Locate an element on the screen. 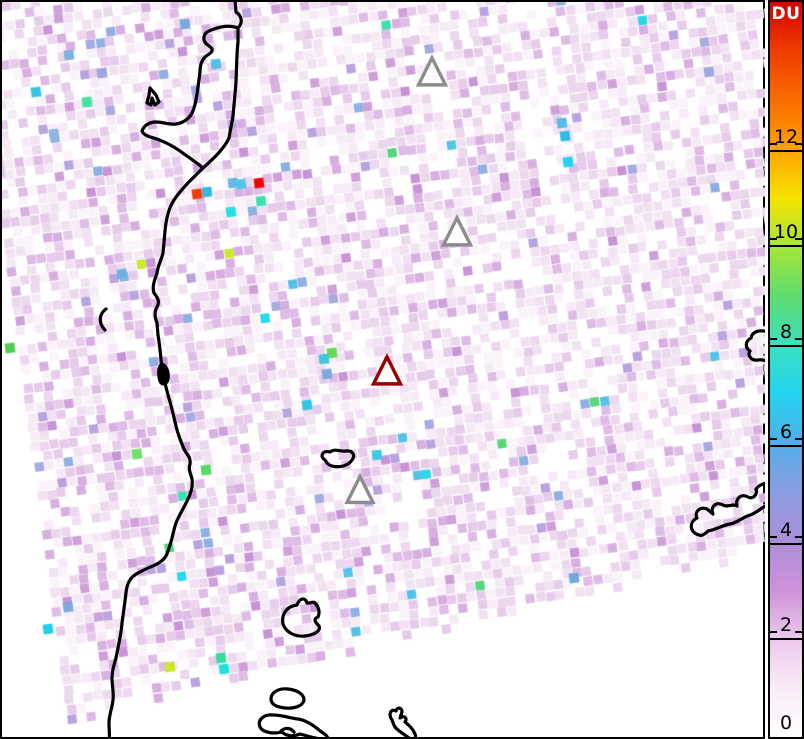 Image resolution: width=804 pixels, height=739 pixels. colorbar-tick-label: 8 is located at coordinates (786, 332).